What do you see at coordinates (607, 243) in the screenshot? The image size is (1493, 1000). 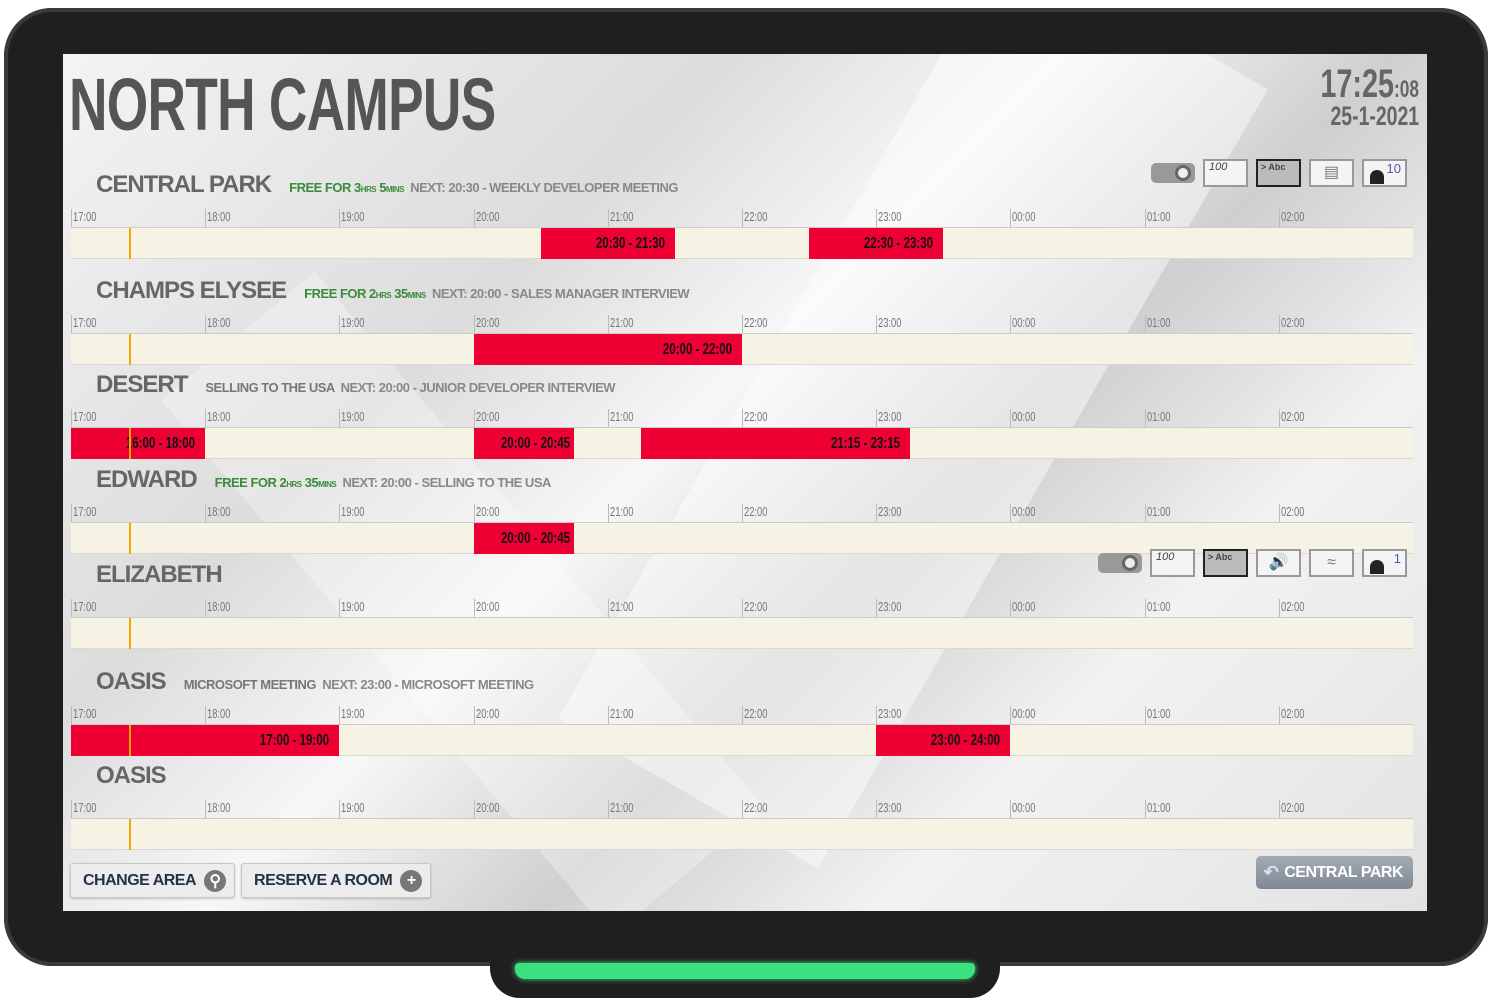 I see `booking-block: 20:30 - 21:30` at bounding box center [607, 243].